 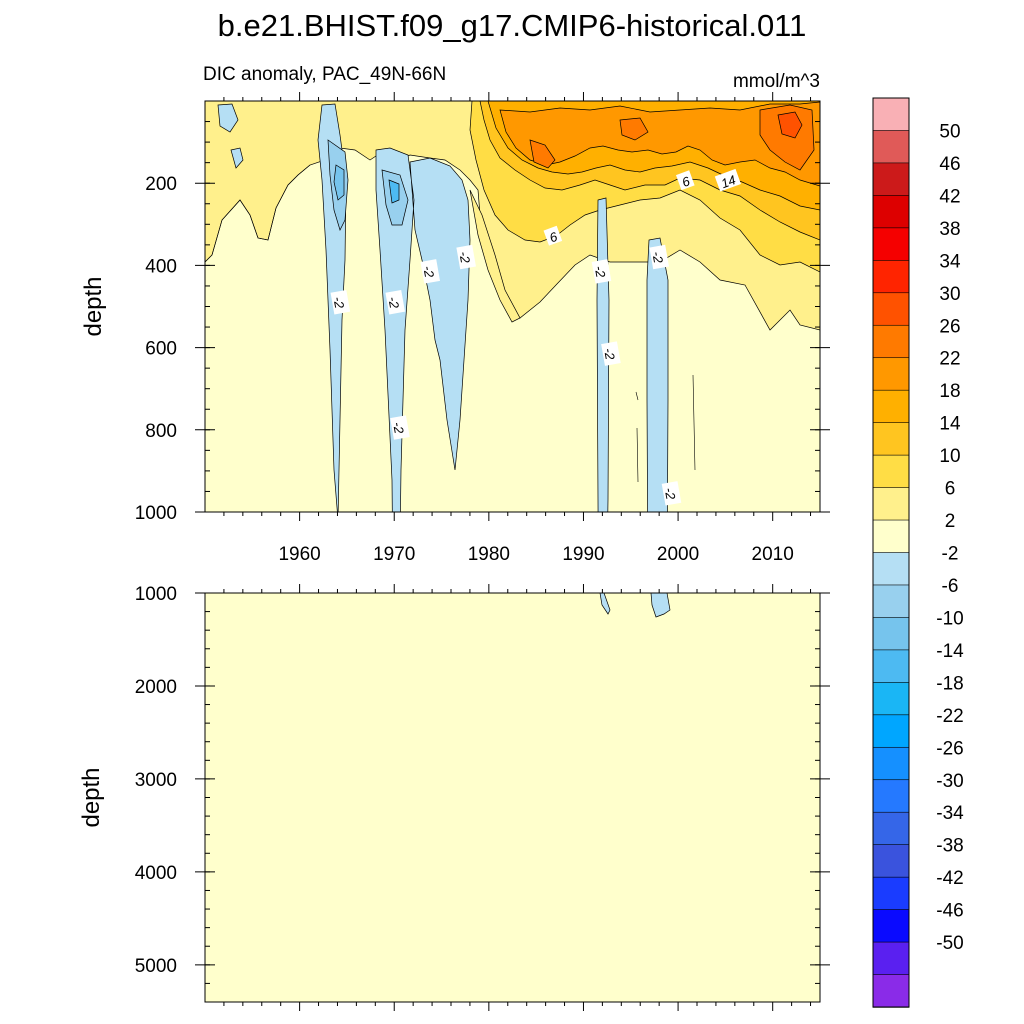 I want to click on colorbar-label: -30, so click(x=949, y=781).